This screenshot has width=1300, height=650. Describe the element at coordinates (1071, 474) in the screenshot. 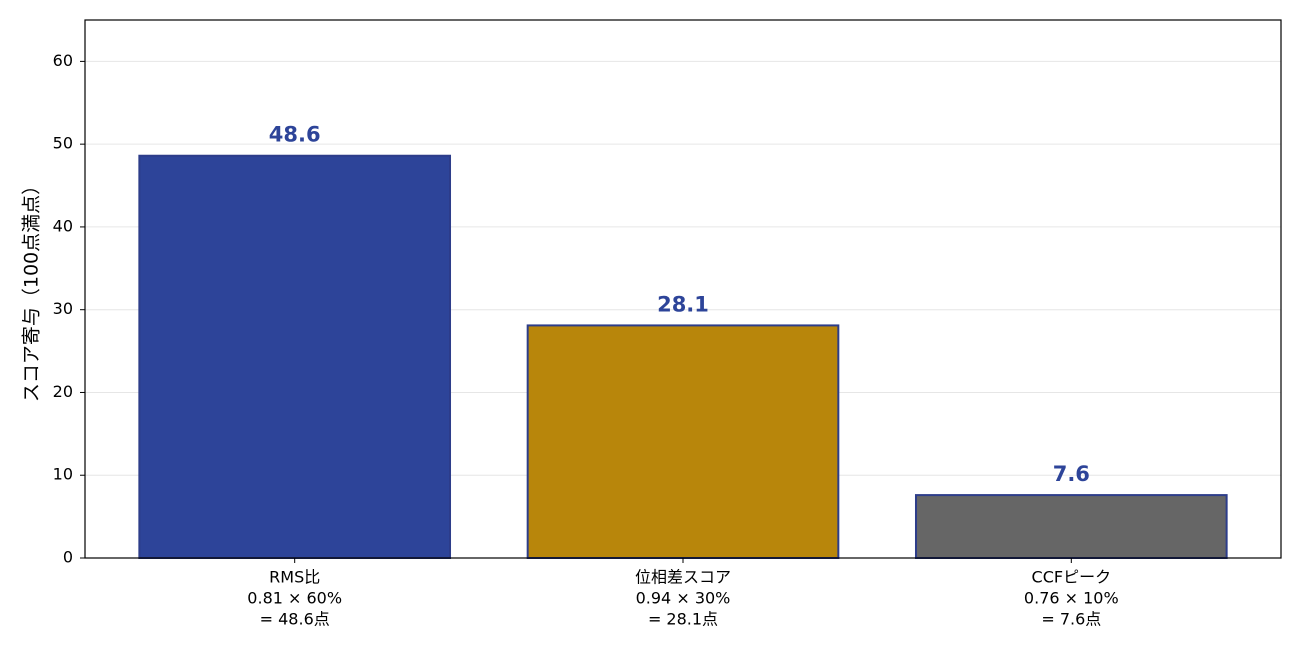

I see `value-label: 7.6` at that location.